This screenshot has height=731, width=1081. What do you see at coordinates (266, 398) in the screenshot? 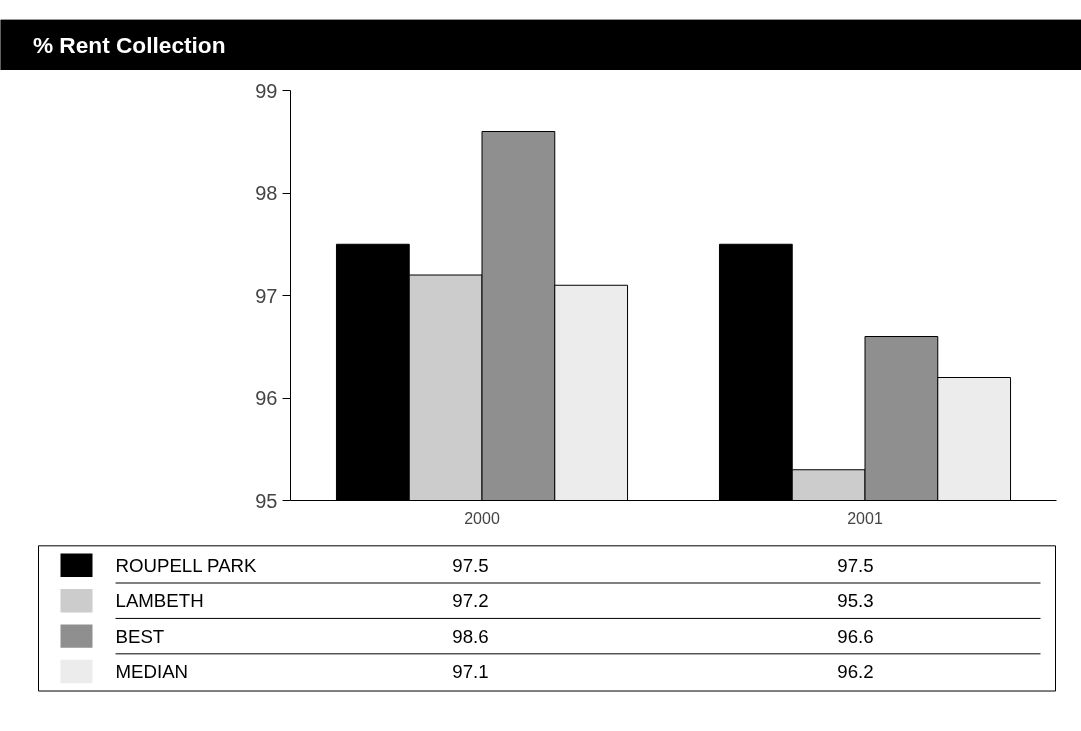
I see `y-tick-label: 96` at bounding box center [266, 398].